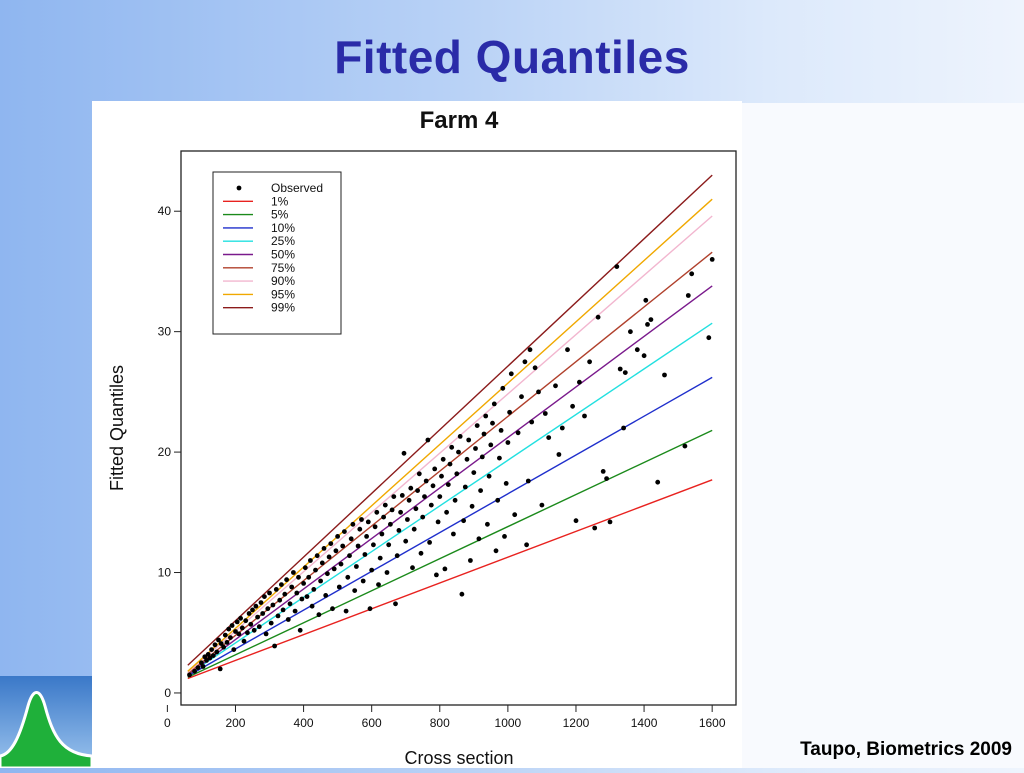  Describe the element at coordinates (508, 723) in the screenshot. I see `x-tick-label: 1000` at that location.